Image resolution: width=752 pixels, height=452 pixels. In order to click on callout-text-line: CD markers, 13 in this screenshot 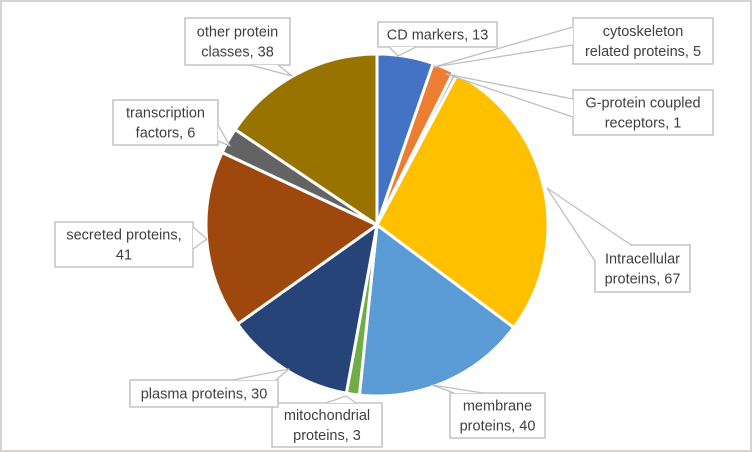, I will do `click(438, 36)`.